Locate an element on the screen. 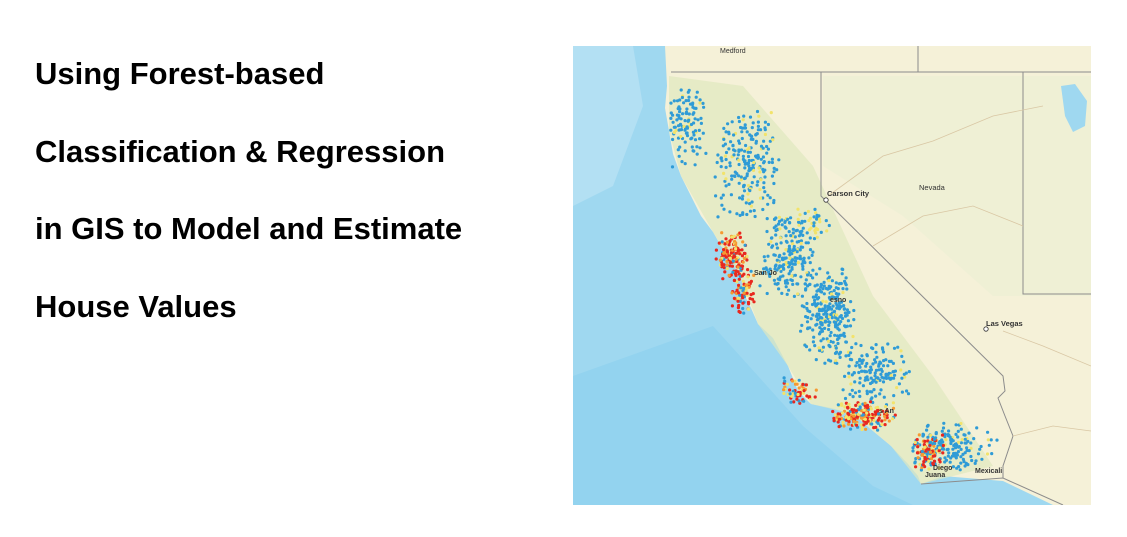  san-jose-label: San Jo is located at coordinates (765, 273).